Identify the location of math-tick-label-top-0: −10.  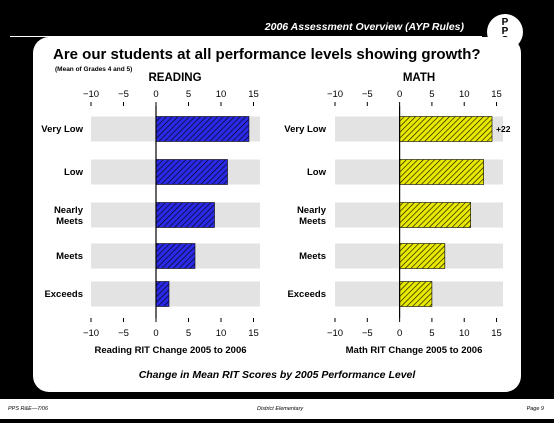
(335, 94).